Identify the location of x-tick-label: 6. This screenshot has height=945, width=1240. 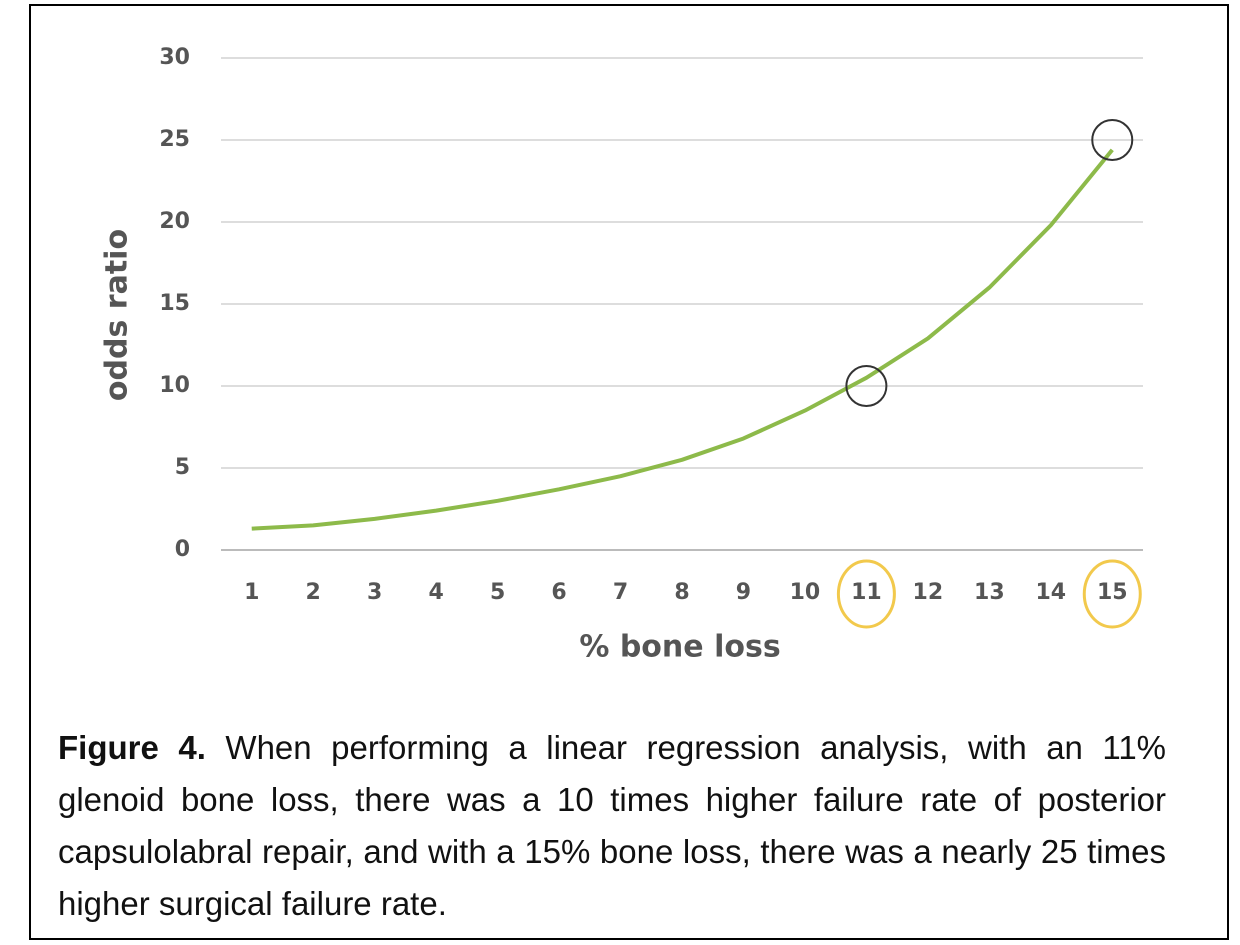
(558, 592).